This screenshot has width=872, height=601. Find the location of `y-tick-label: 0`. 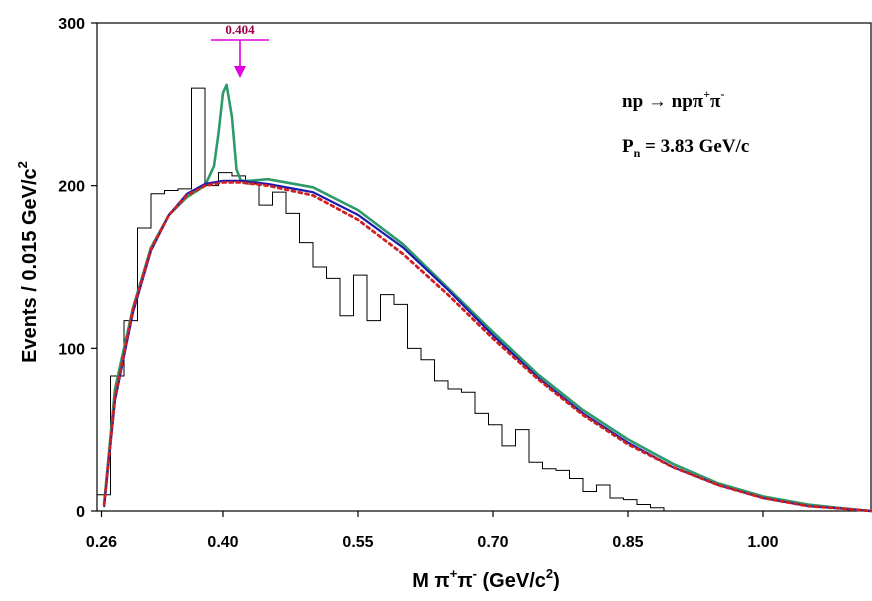

y-tick-label: 0 is located at coordinates (80, 512).